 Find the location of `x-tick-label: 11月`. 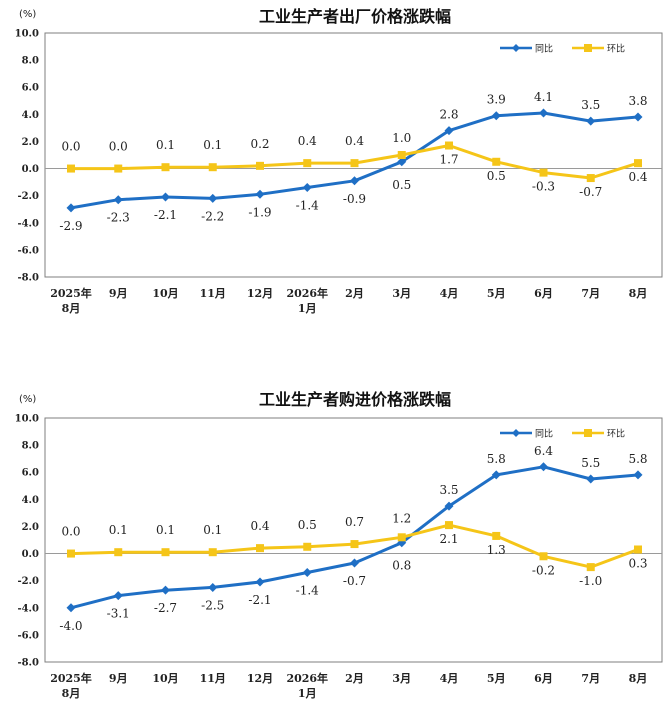

x-tick-label: 11月 is located at coordinates (213, 293).